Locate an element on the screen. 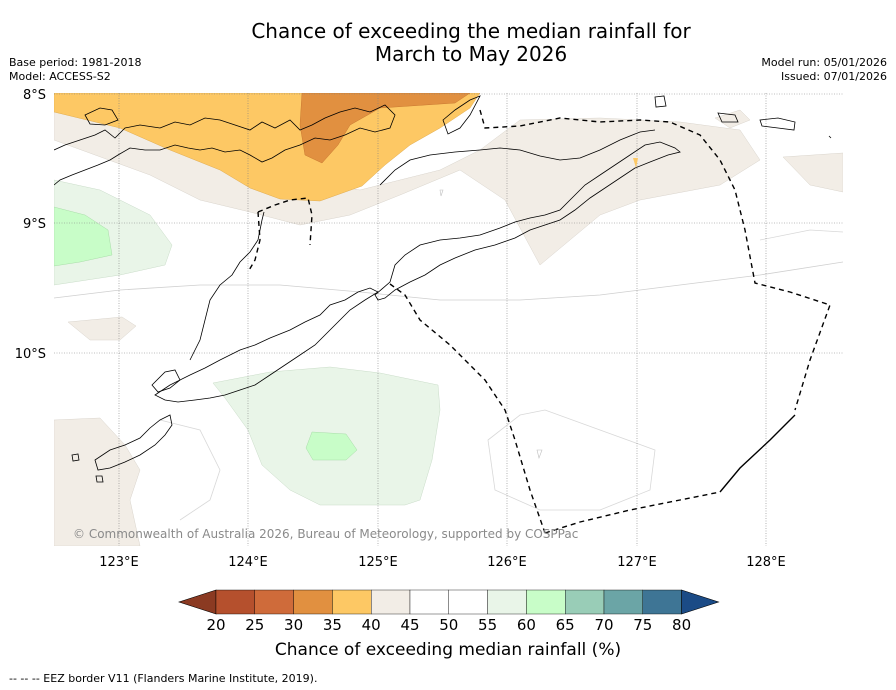  base-period: Base period: 1981-2018 is located at coordinates (75, 62).